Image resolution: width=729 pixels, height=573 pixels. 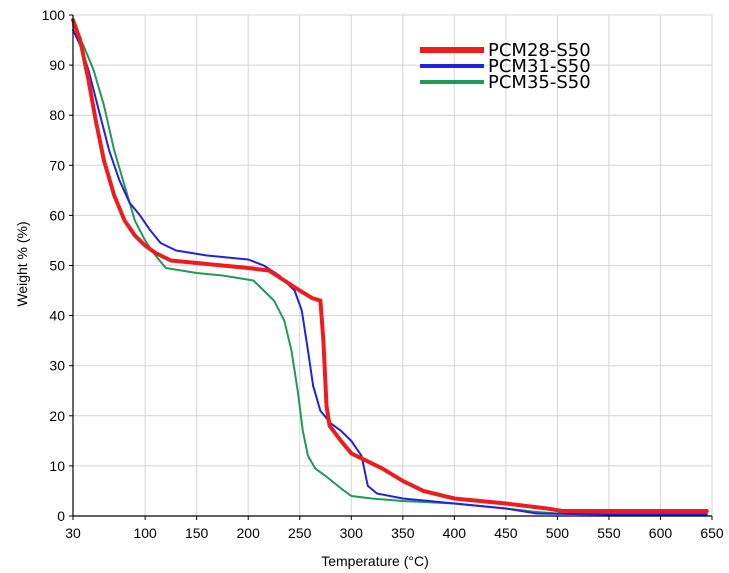 What do you see at coordinates (197, 533) in the screenshot?
I see `x-tick-label: 150` at bounding box center [197, 533].